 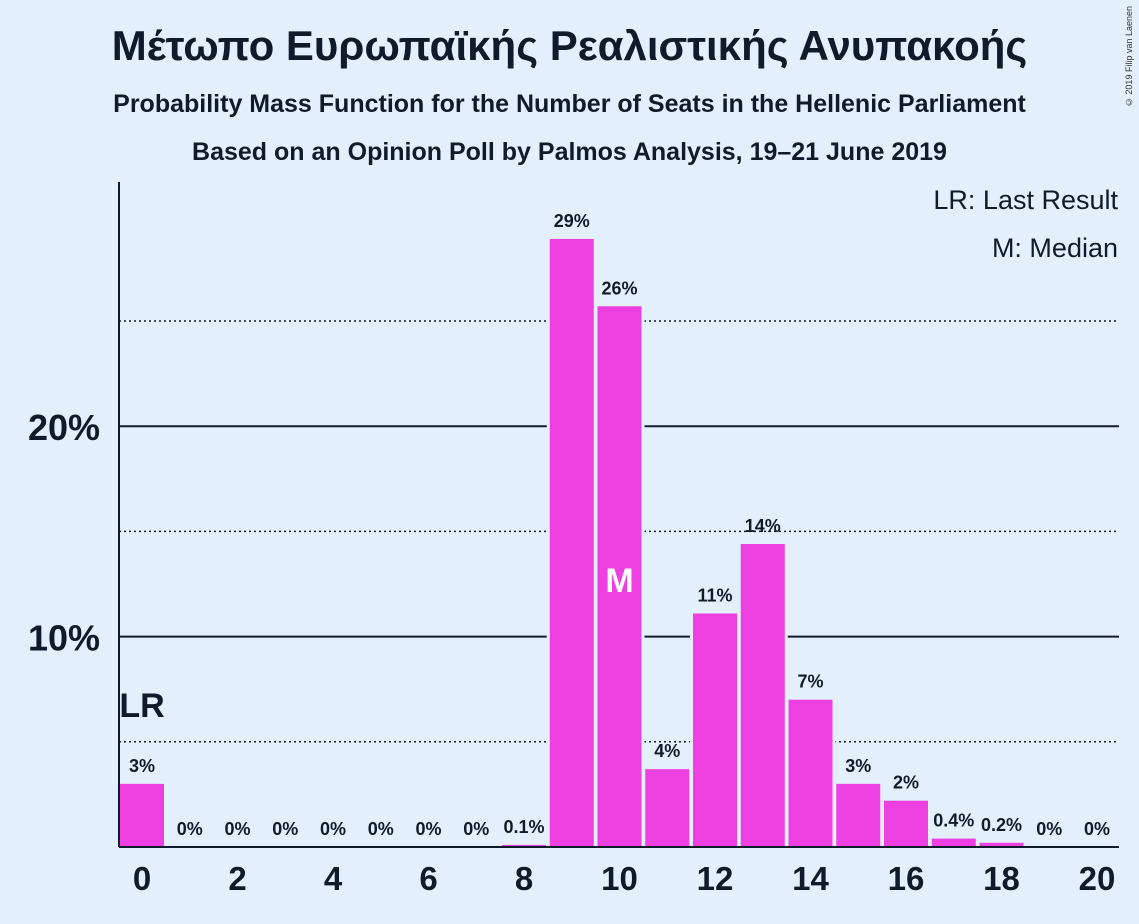 What do you see at coordinates (714, 595) in the screenshot?
I see `bar-value-label: 11%` at bounding box center [714, 595].